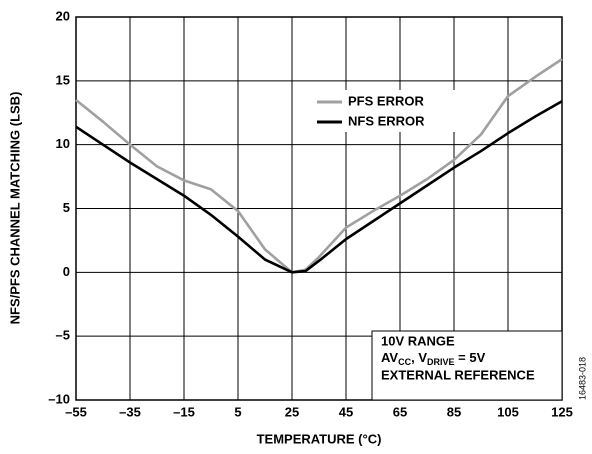 The width and height of the screenshot is (592, 454). I want to click on x-tick-label: 105, so click(508, 411).